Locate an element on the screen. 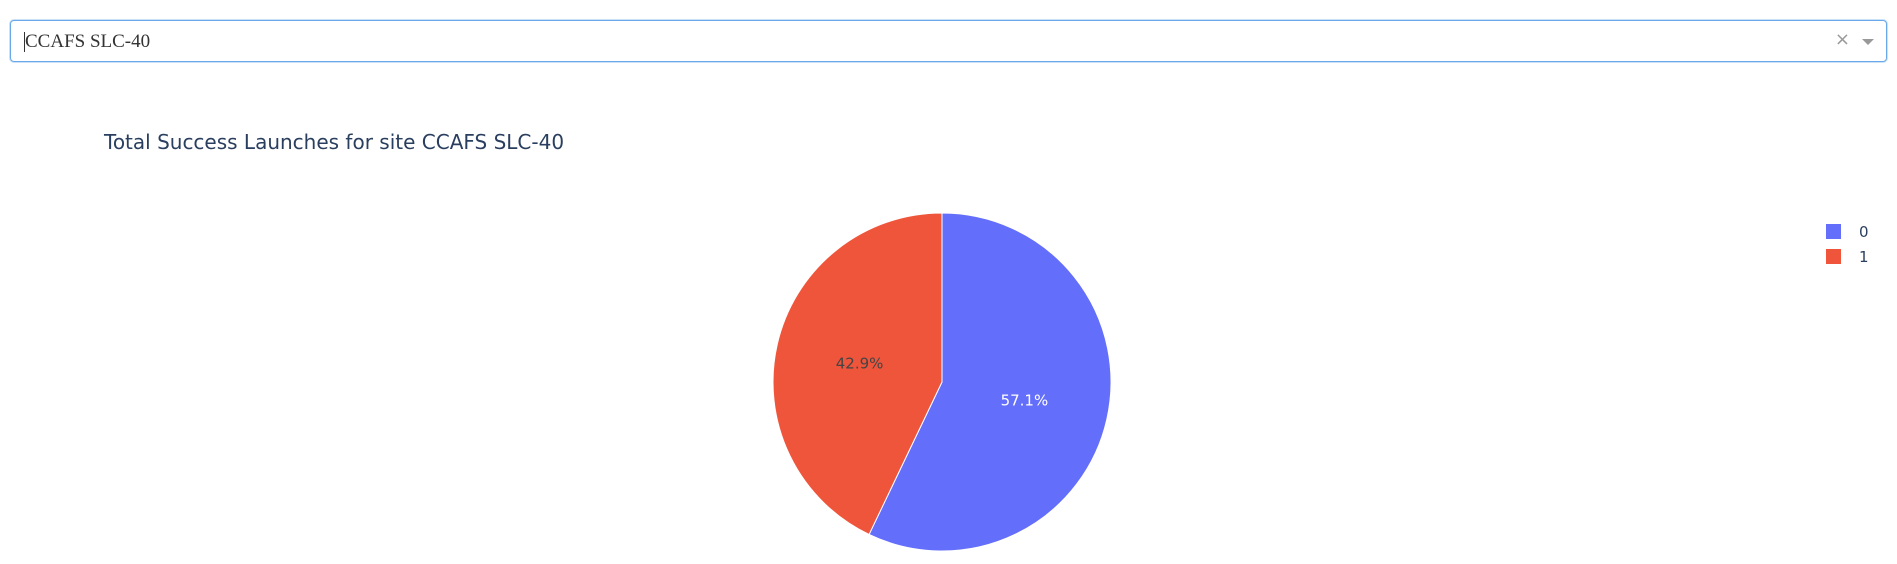  legend-label-1: 1 is located at coordinates (1864, 257).